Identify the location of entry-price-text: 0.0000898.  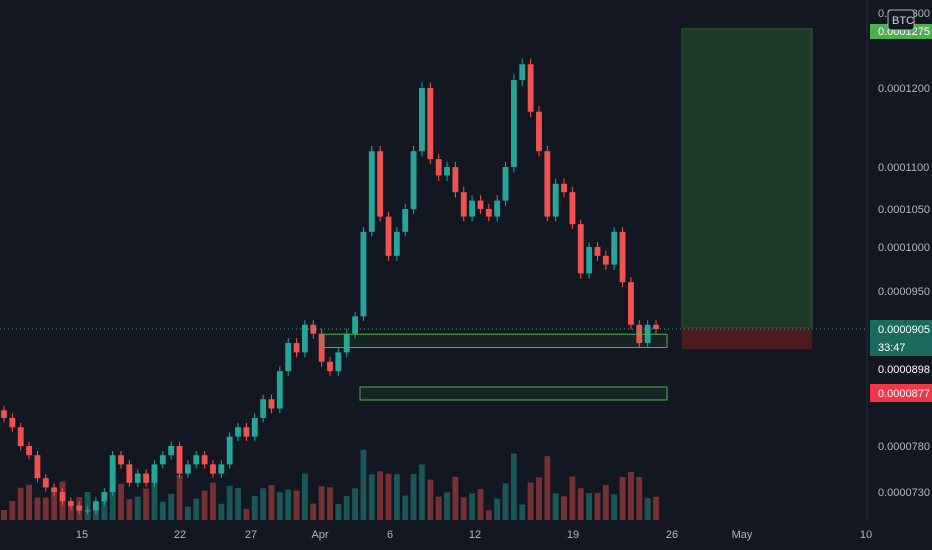
(904, 370).